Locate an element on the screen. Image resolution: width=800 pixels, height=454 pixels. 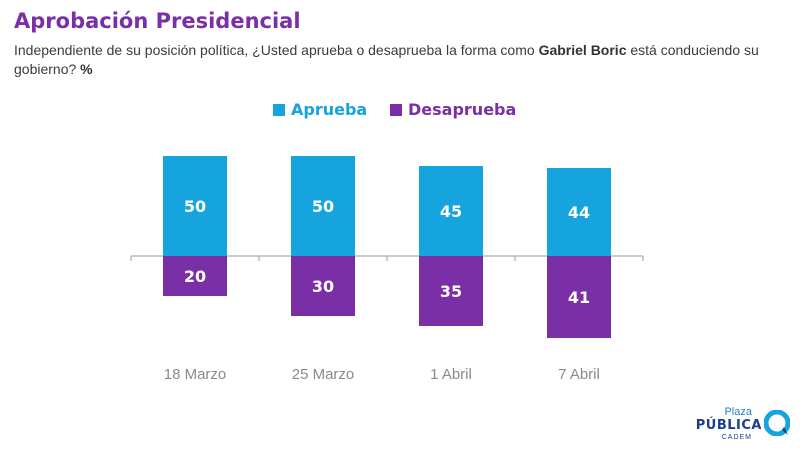
x-tick-label: 7 Abril is located at coordinates (579, 374).